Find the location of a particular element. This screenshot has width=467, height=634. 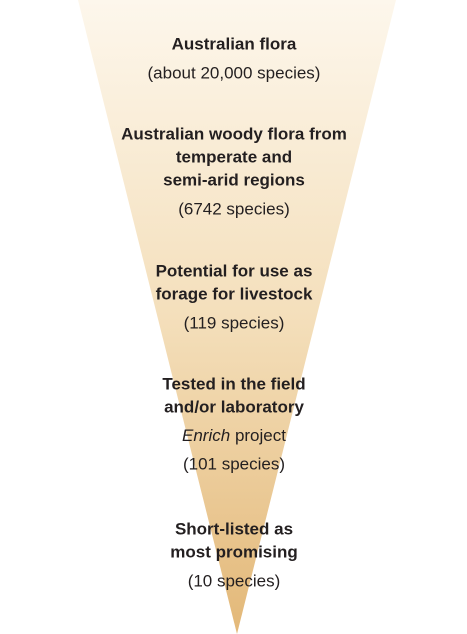

level-title: Short-listed as is located at coordinates (234, 528).